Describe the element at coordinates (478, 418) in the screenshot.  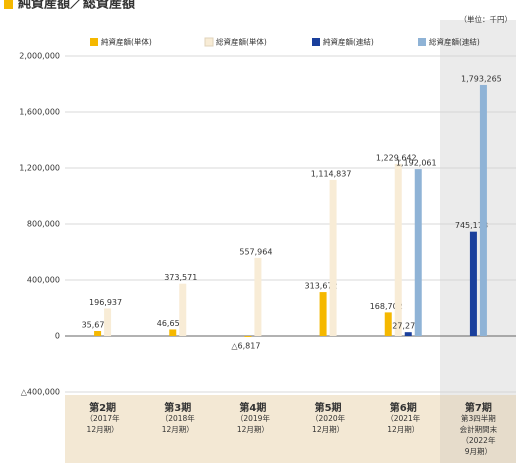
I see `x-tick-label: 第3四半期` at that location.